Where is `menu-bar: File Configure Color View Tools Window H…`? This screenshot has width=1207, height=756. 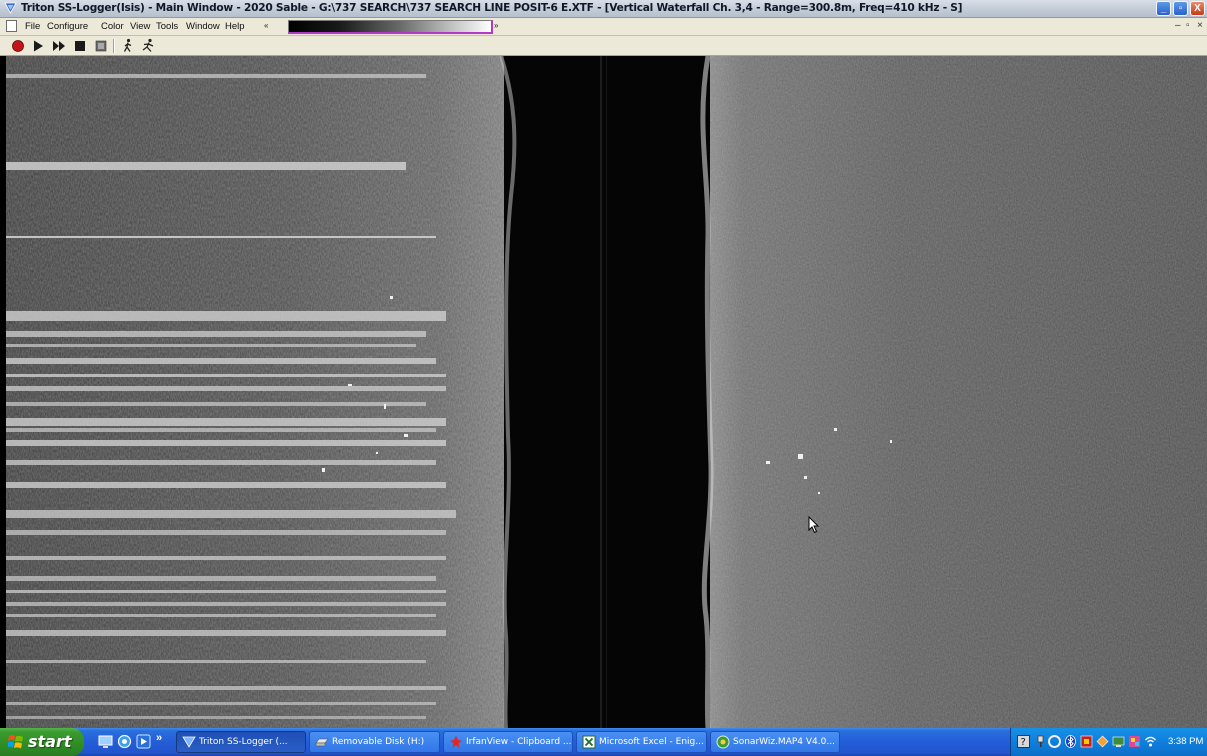
menu-bar: File Configure Color View Tools Window H… is located at coordinates (603, 27).